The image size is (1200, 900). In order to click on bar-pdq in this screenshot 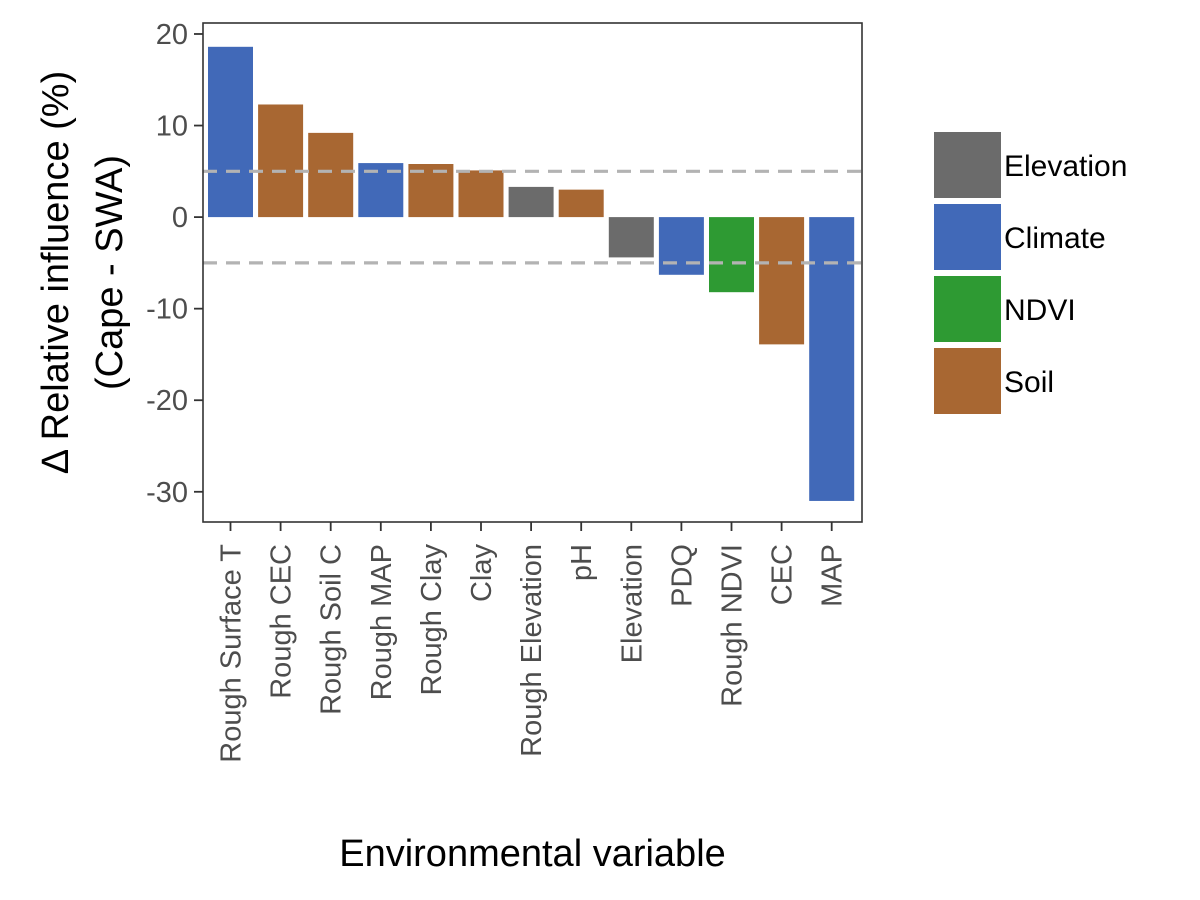, I will do `click(681, 246)`.